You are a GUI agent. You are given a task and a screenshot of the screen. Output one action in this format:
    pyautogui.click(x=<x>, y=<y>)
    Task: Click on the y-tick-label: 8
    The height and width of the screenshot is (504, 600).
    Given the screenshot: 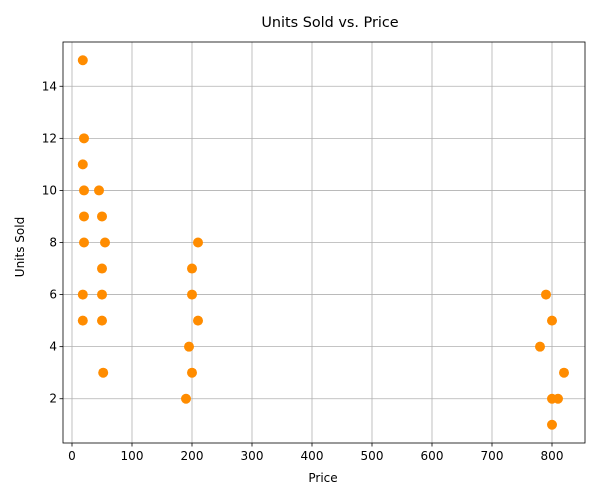 What is the action you would take?
    pyautogui.click(x=53, y=243)
    